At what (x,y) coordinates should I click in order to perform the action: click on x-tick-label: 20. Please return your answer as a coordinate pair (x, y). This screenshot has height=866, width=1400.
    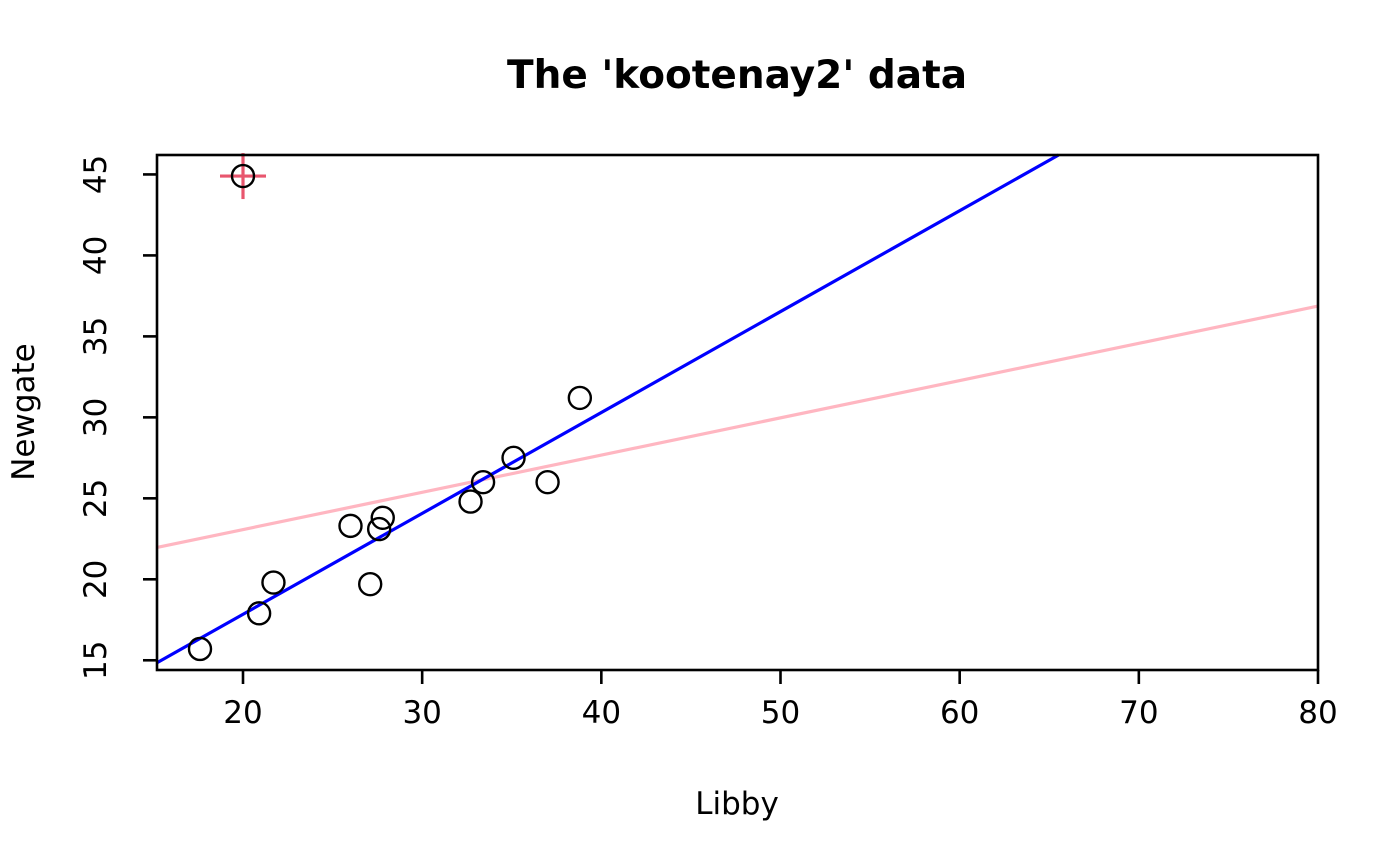
    Looking at the image, I should click on (242, 713).